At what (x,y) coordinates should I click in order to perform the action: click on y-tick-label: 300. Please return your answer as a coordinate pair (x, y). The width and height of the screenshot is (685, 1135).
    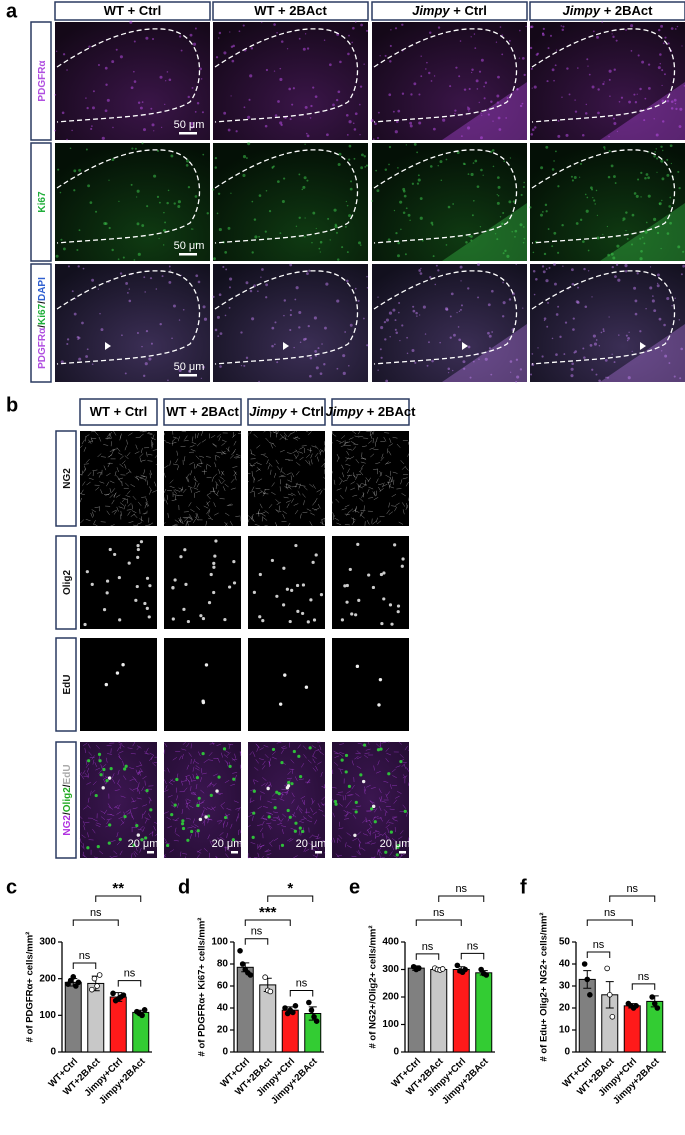
    Looking at the image, I should click on (47, 942).